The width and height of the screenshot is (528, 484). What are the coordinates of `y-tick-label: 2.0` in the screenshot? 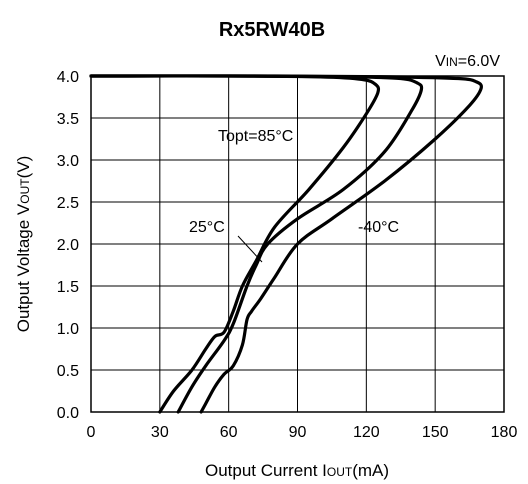 It's located at (68, 245).